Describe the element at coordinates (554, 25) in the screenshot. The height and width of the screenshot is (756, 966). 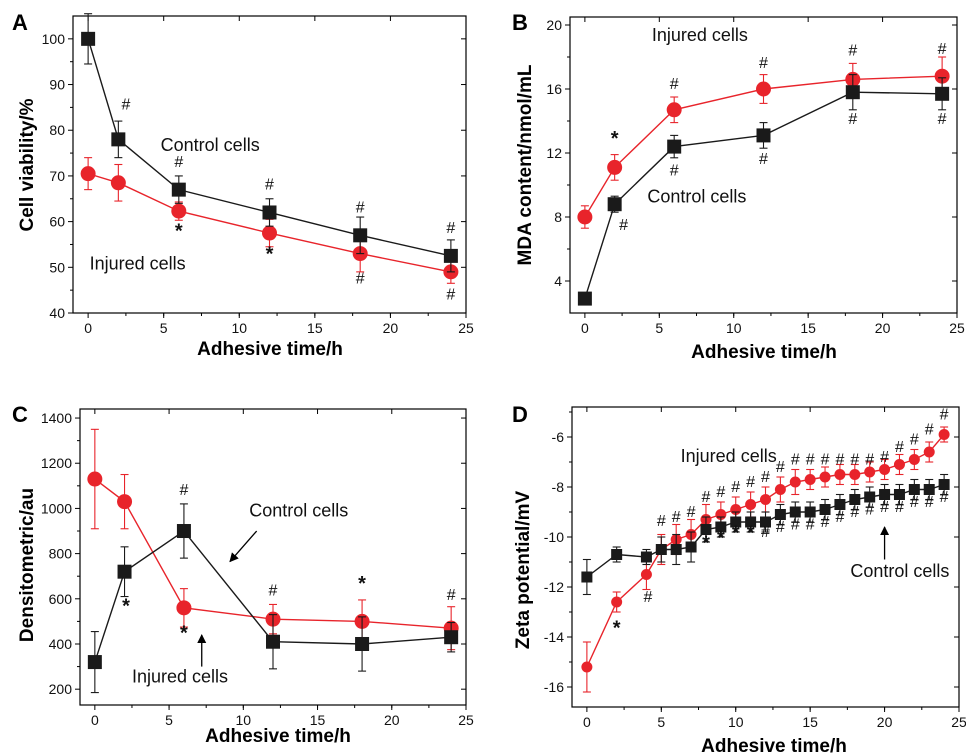
I see `y-tick-label: 20` at that location.